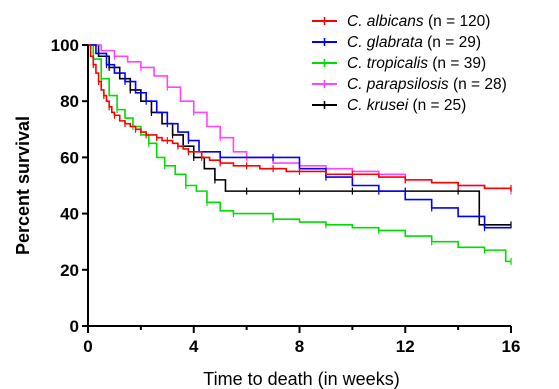 The width and height of the screenshot is (559, 389). I want to click on y-tick-label: 0, so click(74, 326).